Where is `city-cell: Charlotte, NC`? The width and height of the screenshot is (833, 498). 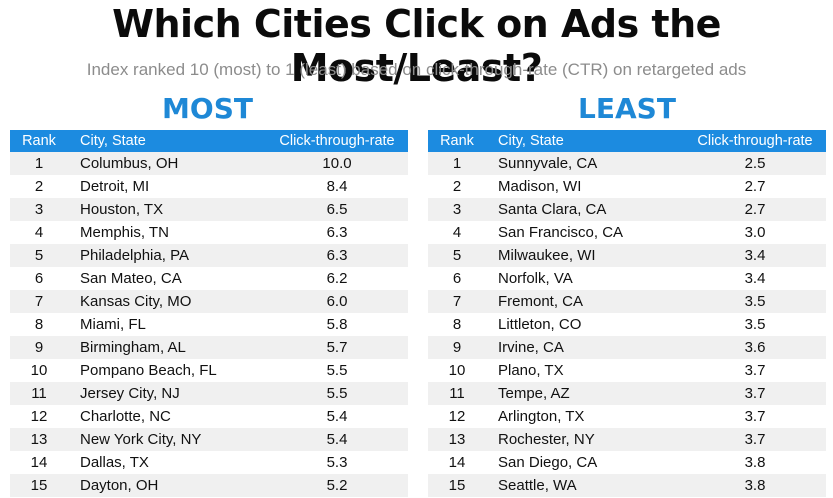
city-cell: Charlotte, NC is located at coordinates (125, 416).